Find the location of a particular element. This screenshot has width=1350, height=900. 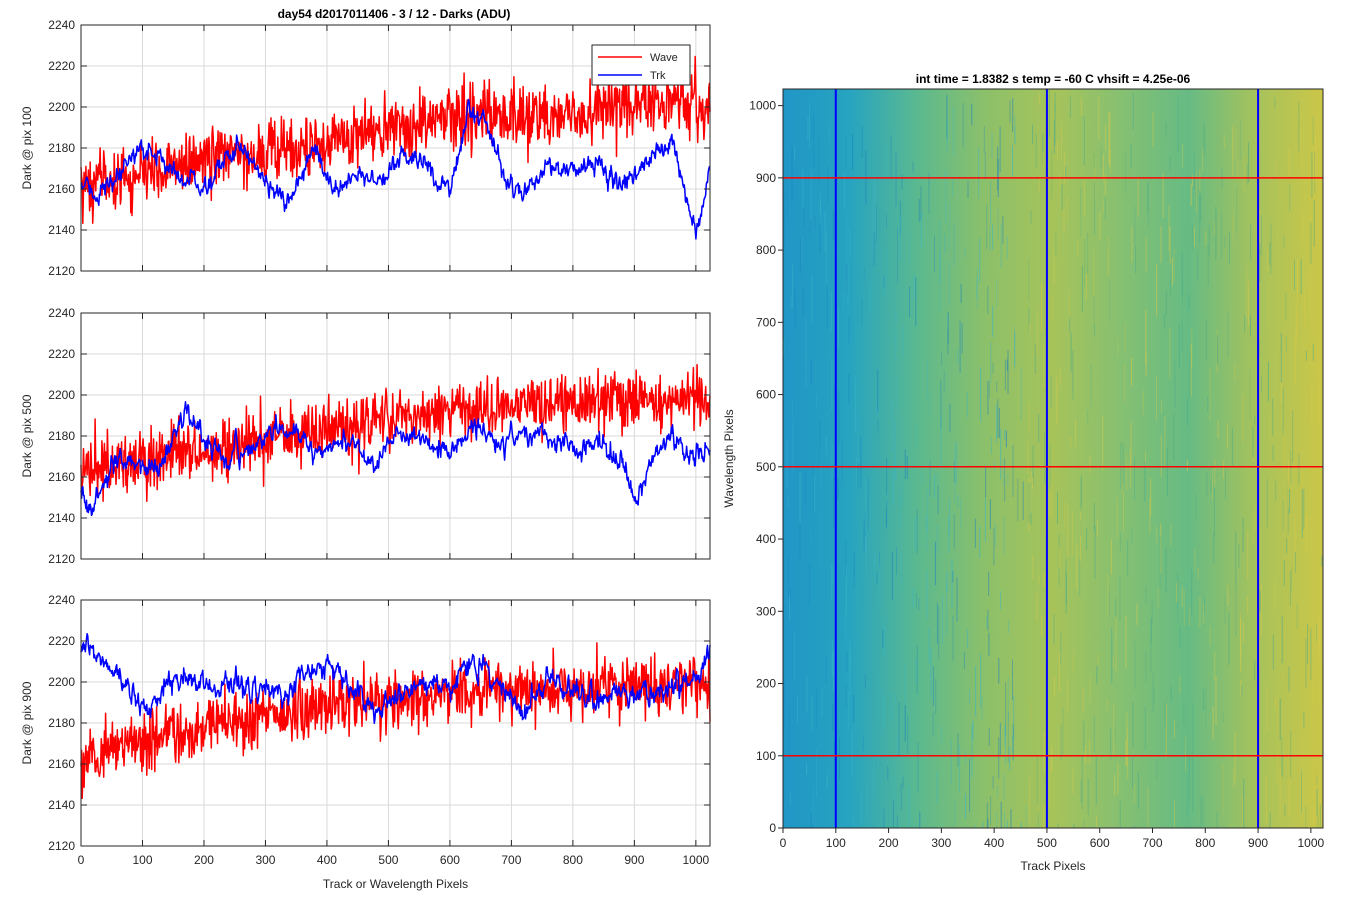

x-tick-label: 800 is located at coordinates (573, 860).